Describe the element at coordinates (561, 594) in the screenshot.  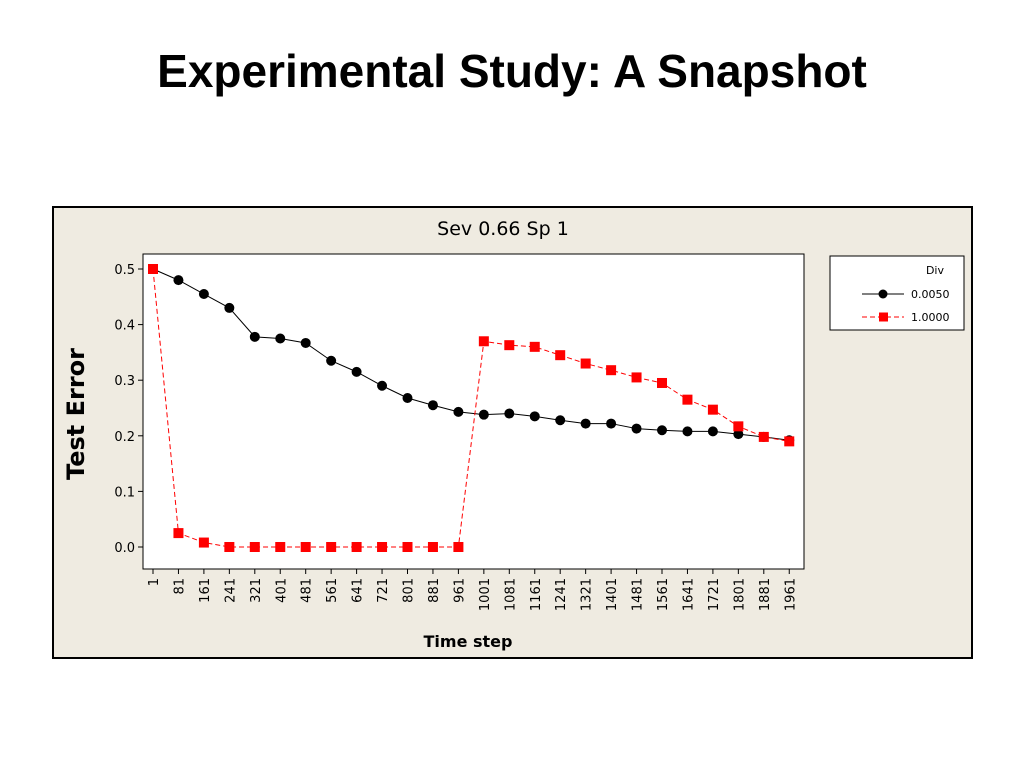
I see `x-tick-label: 1241` at that location.